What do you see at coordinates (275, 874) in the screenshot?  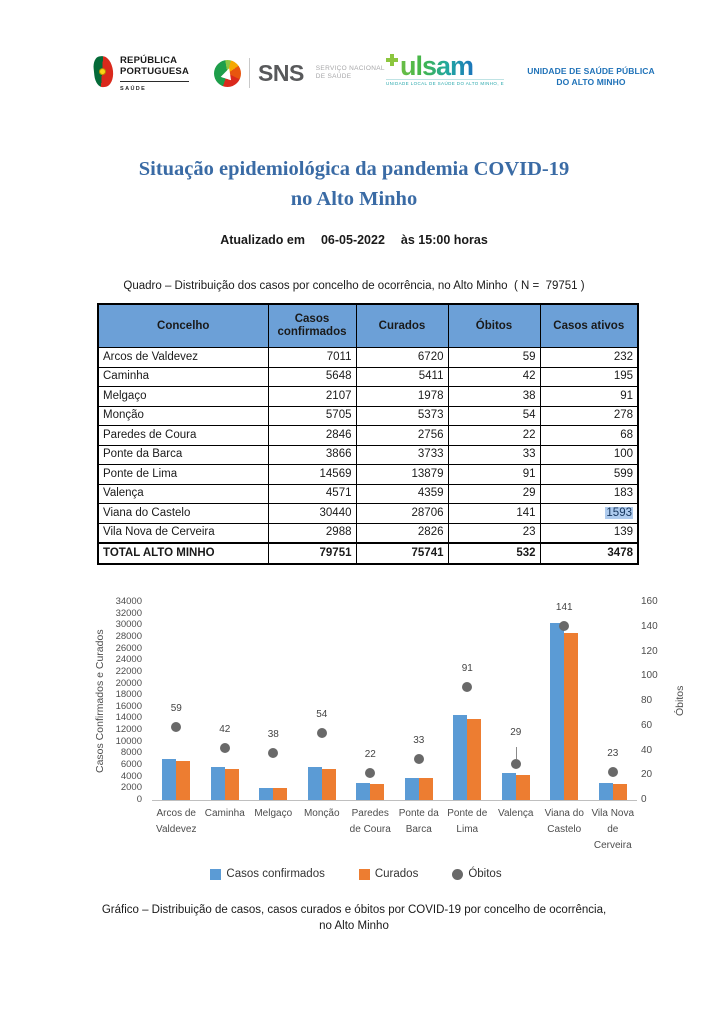 I see `legend-label: Casos confirmados` at bounding box center [275, 874].